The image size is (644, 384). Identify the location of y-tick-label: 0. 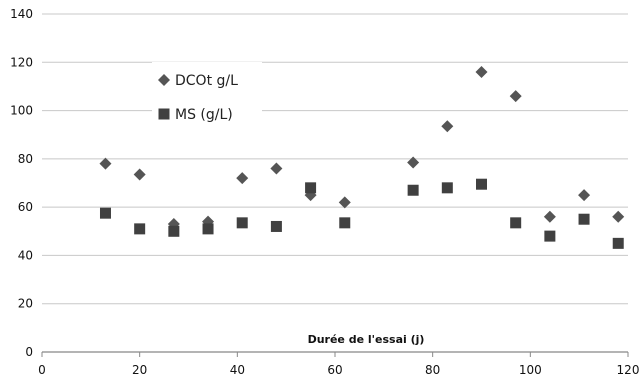
(29, 352).